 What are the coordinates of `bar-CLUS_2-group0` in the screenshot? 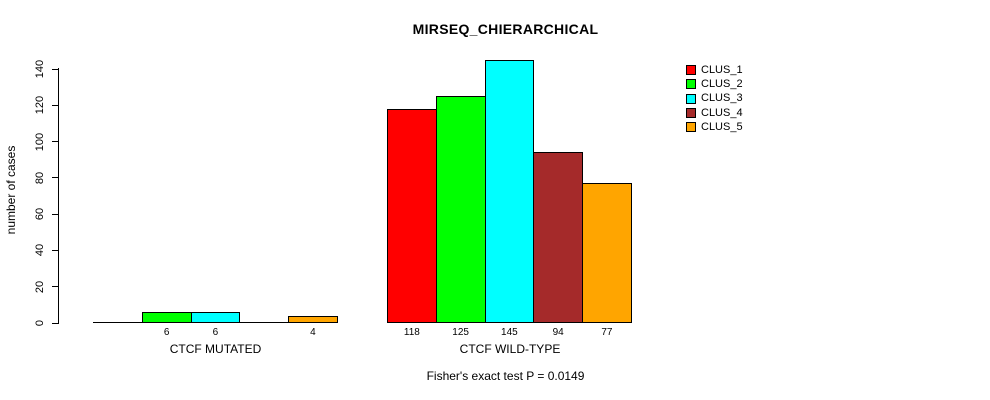 It's located at (166, 317).